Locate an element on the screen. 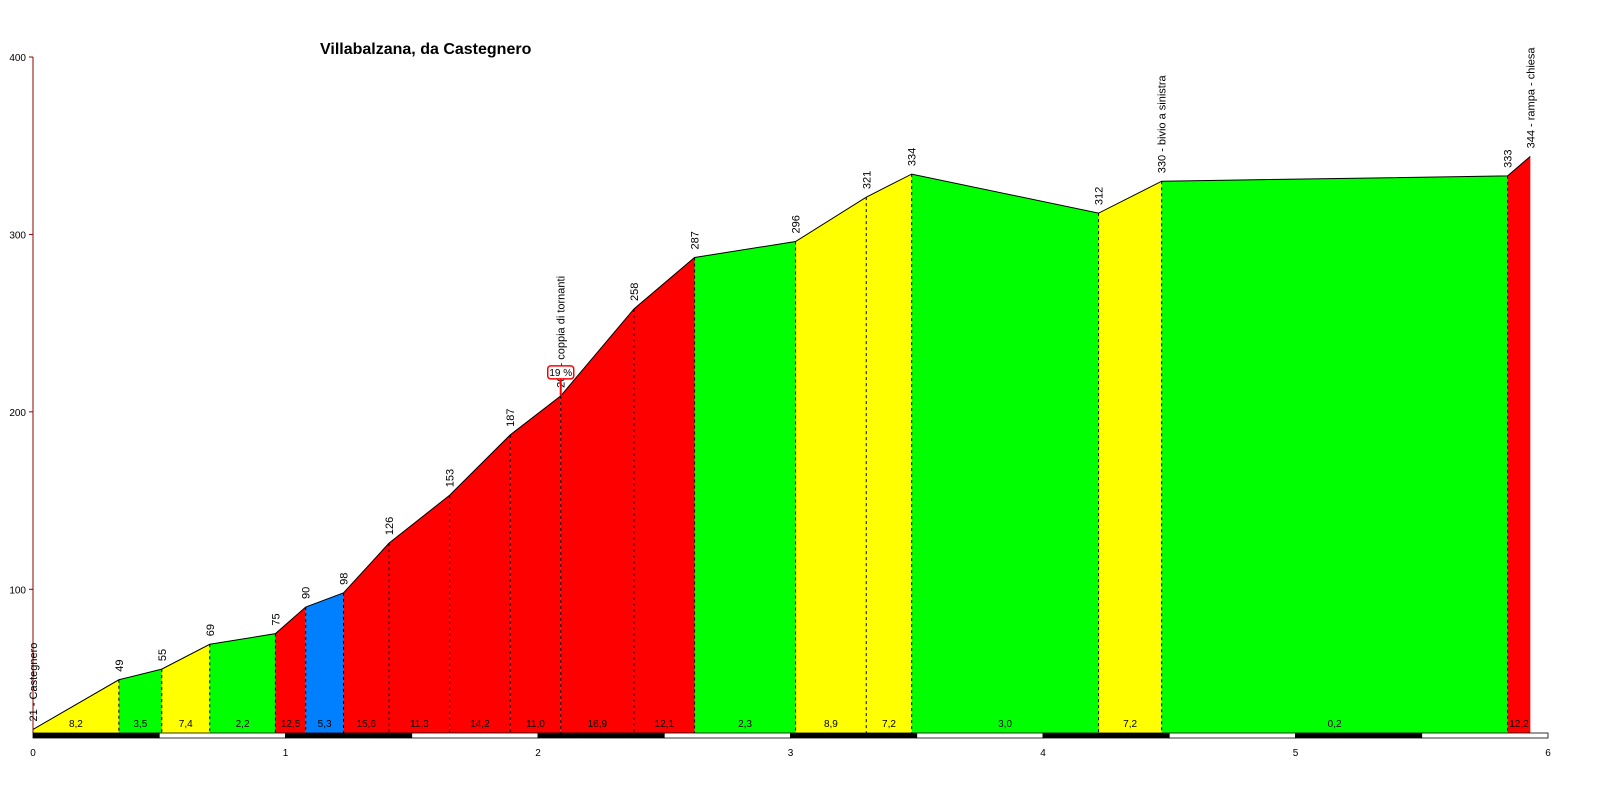  altitude-label: 75 is located at coordinates (276, 619).